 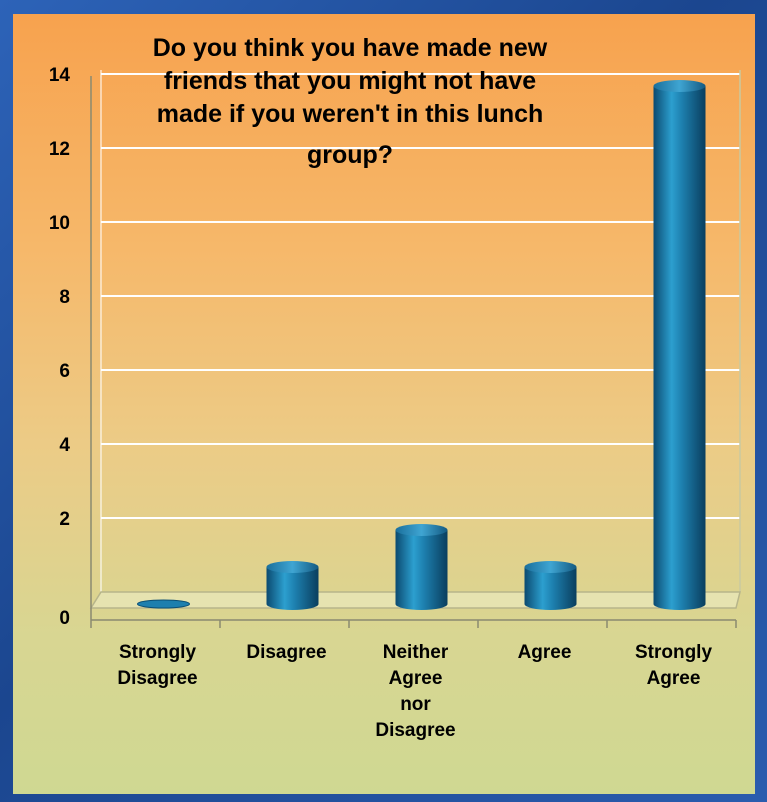 I want to click on y-tick-label: 4, so click(x=64, y=445).